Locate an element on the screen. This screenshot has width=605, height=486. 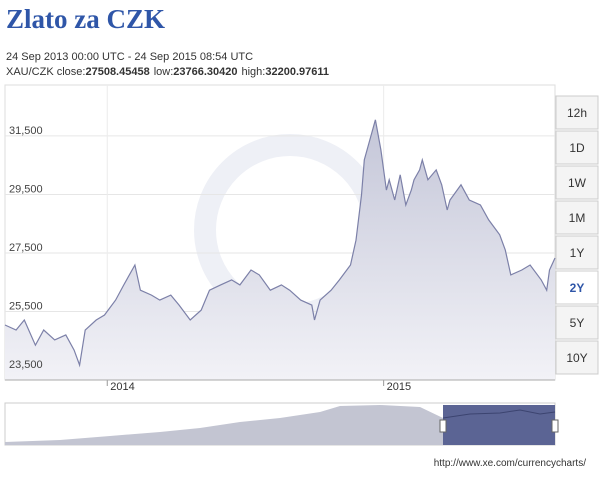
range-button-label: 12h is located at coordinates (577, 113).